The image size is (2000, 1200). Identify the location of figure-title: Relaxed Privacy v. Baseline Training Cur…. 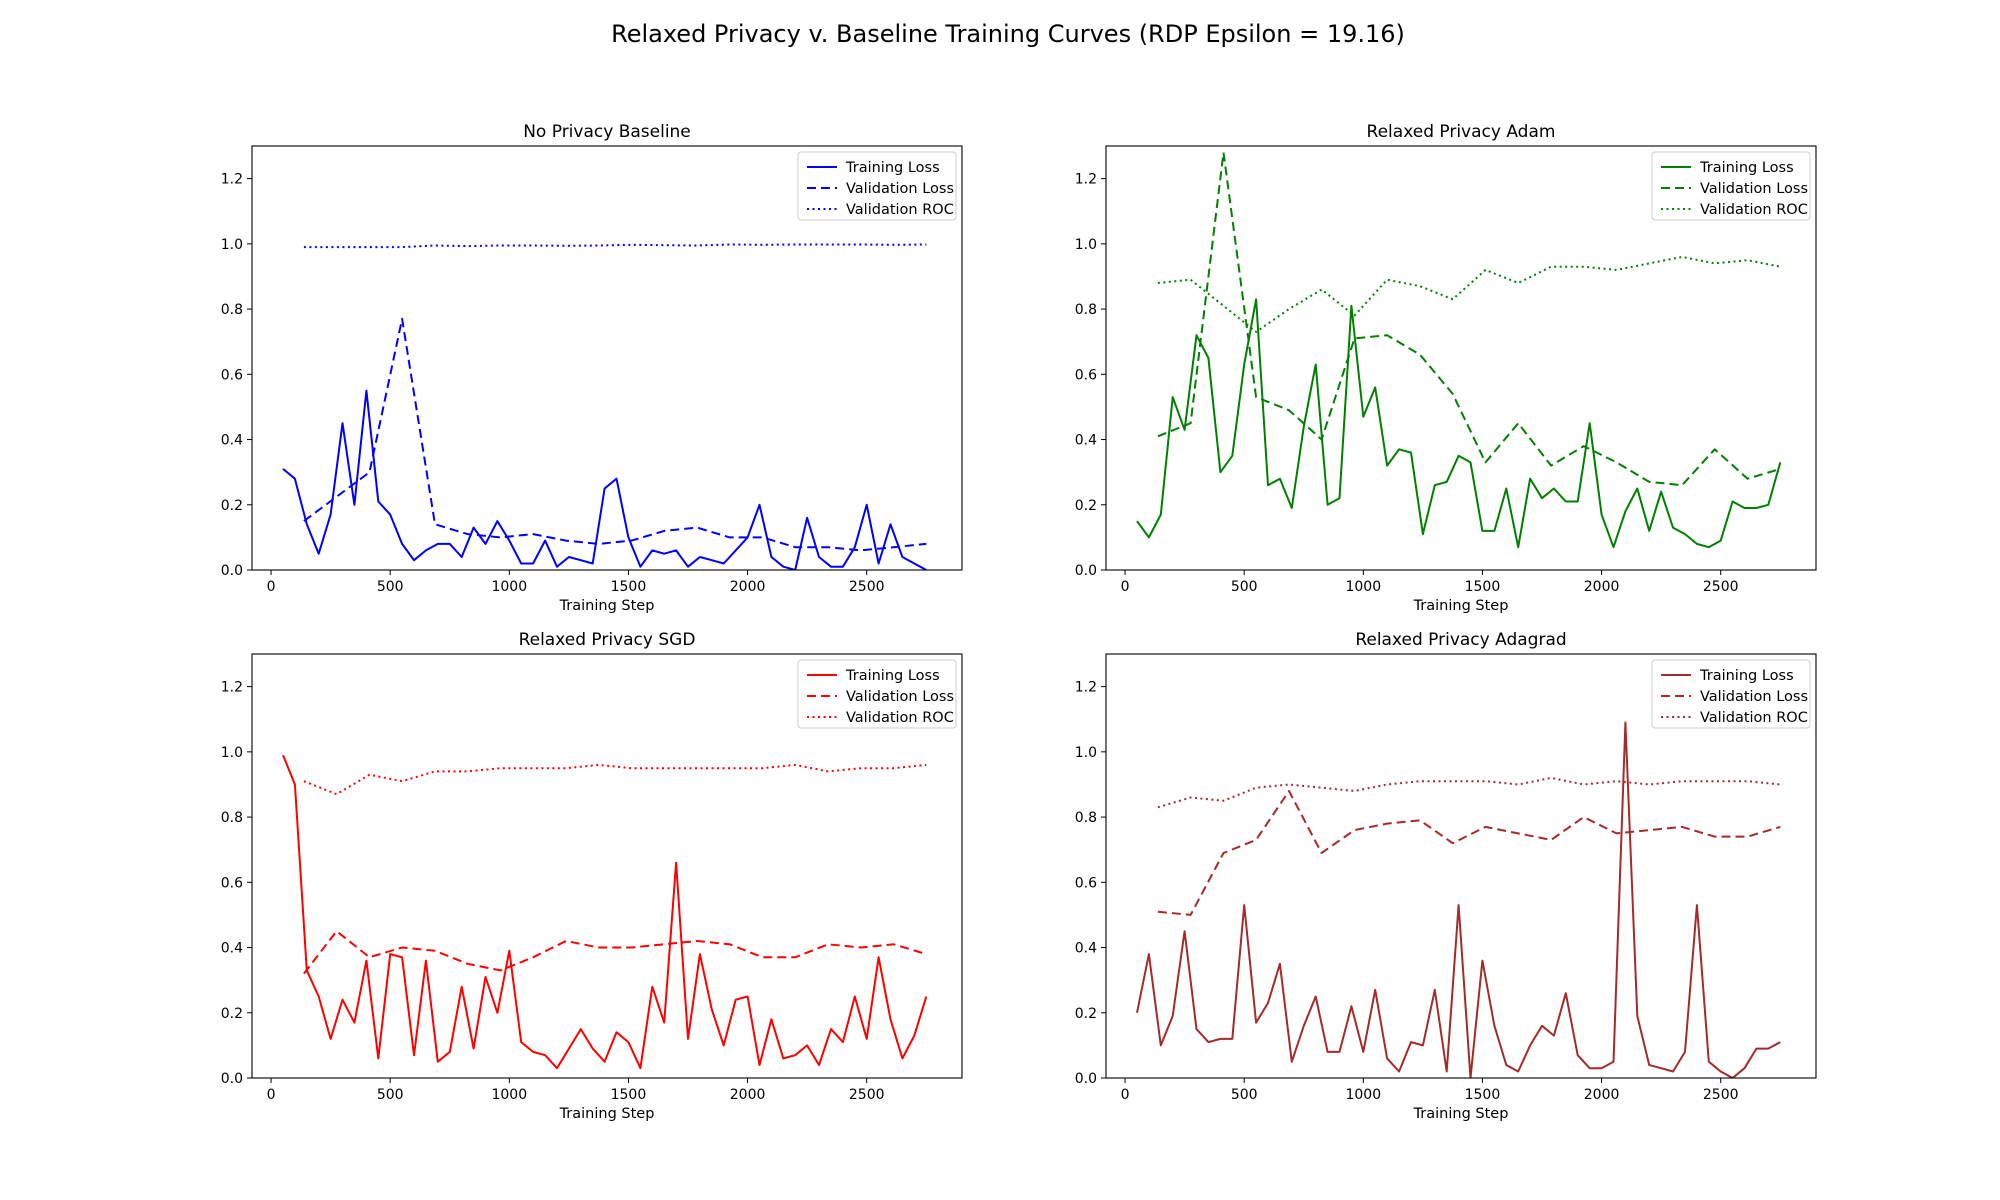
(1008, 34).